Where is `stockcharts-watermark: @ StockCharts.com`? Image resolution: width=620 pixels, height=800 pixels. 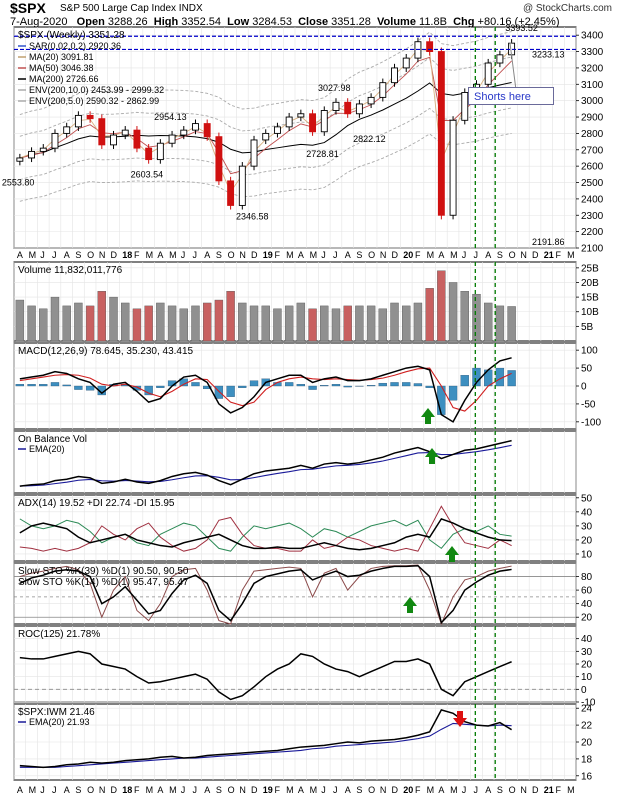
stockcharts-watermark: @ StockCharts.com is located at coordinates (567, 8).